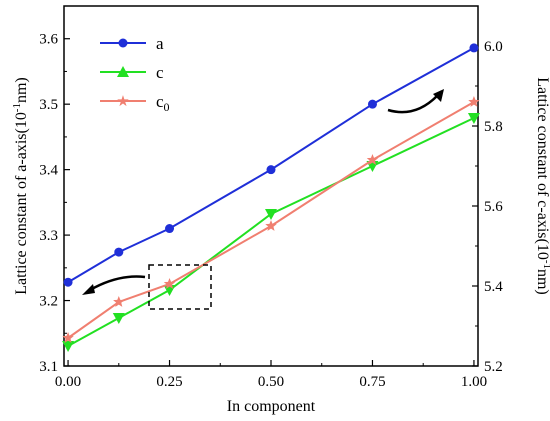  I want to click on legend-marker-c, so click(123, 71).